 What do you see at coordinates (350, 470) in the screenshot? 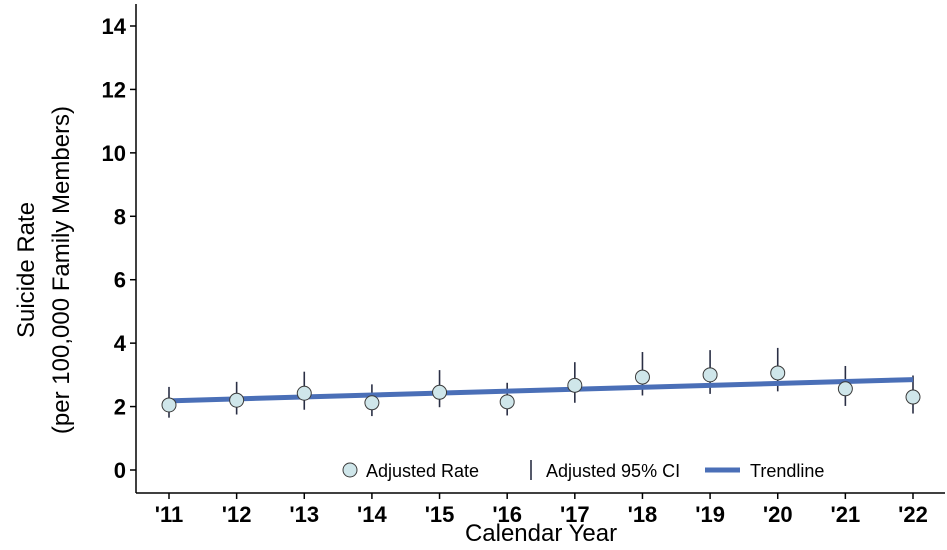
I see `legend-rate-marker` at bounding box center [350, 470].